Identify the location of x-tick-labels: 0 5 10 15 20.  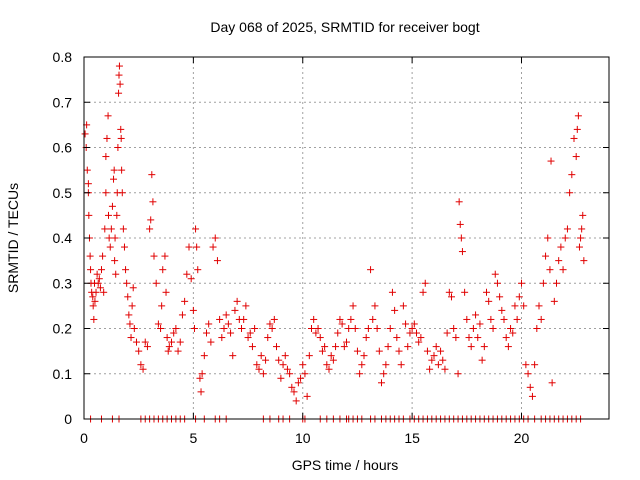
(304, 438).